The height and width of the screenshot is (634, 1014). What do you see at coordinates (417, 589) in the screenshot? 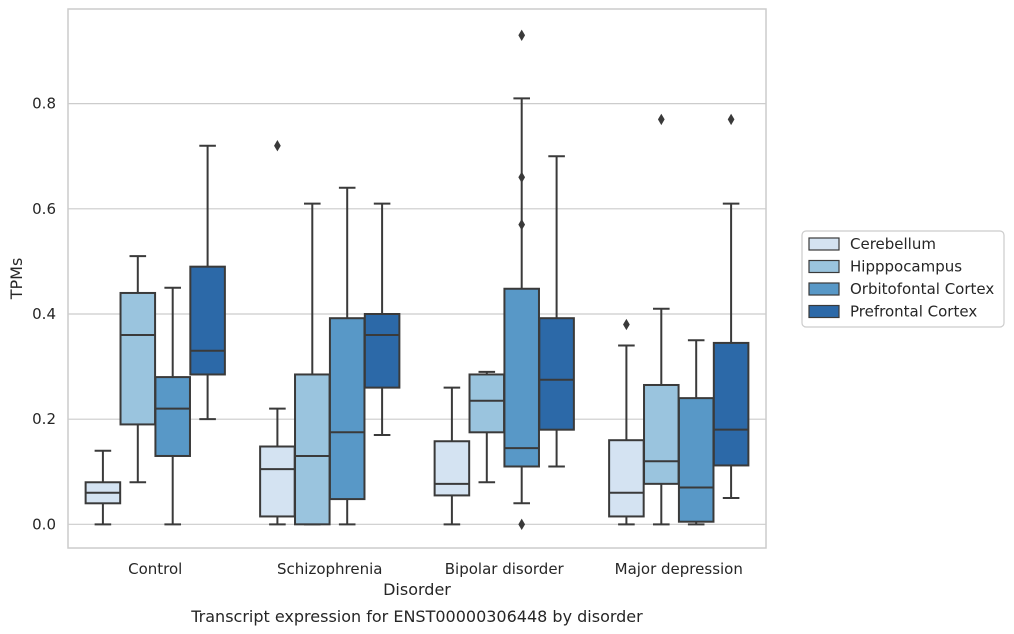
I see `x-axis-title: Disorder` at bounding box center [417, 589].